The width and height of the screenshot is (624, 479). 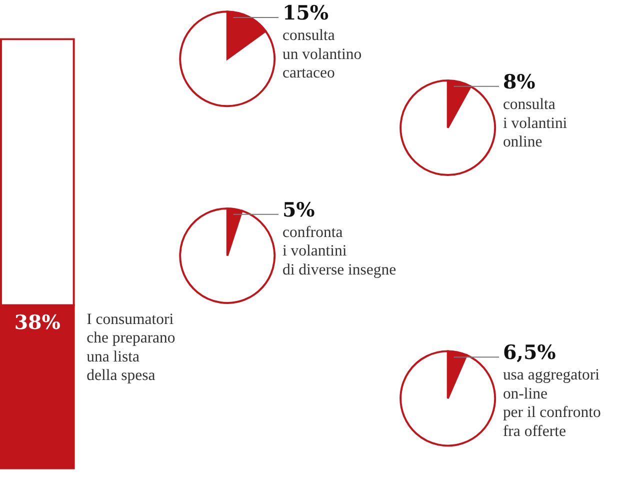 What do you see at coordinates (131, 347) in the screenshot?
I see `text: I consumatori che preparano una lista della spesa` at bounding box center [131, 347].